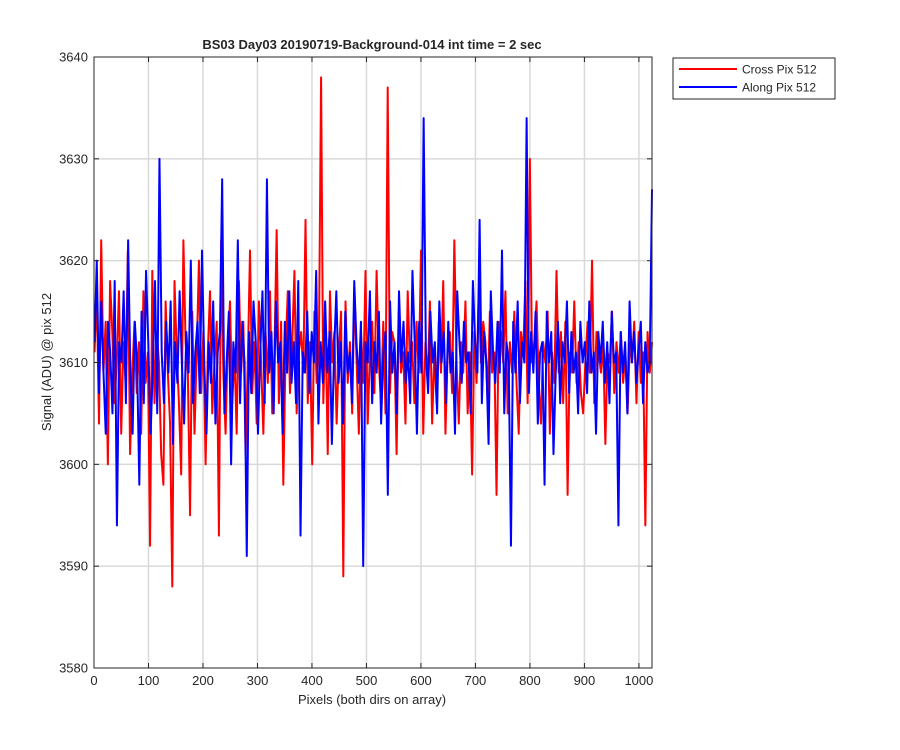 The width and height of the screenshot is (900, 750). Describe the element at coordinates (638, 680) in the screenshot. I see `x-tick-label: 1000` at that location.